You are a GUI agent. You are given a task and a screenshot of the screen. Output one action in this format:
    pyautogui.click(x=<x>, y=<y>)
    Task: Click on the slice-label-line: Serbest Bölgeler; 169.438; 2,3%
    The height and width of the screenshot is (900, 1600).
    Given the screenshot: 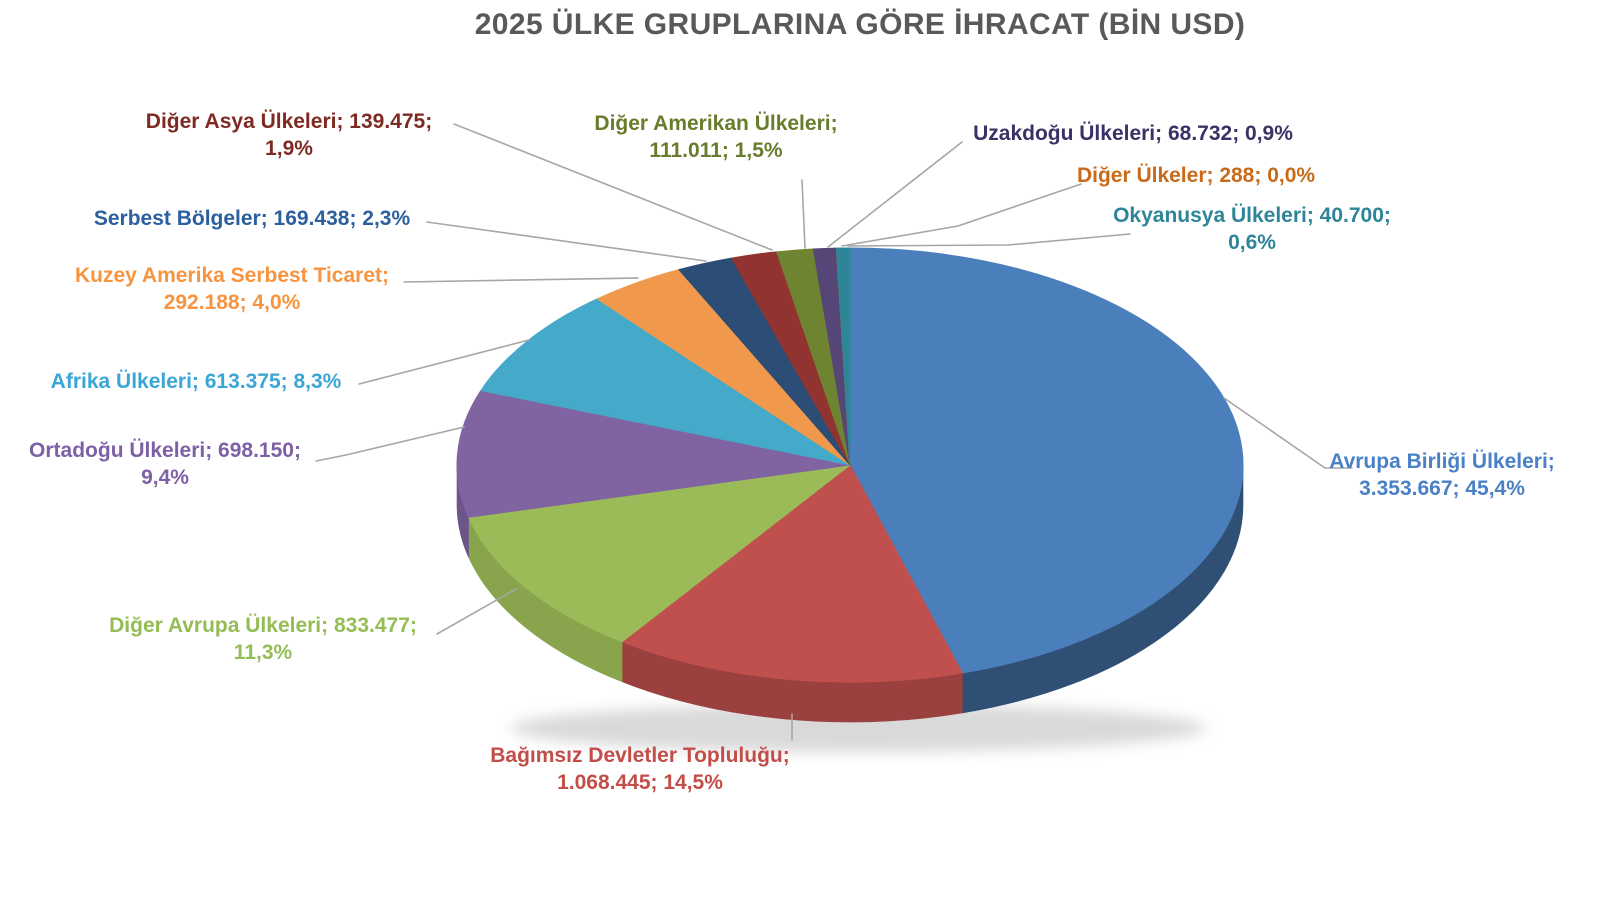 What is the action you would take?
    pyautogui.click(x=252, y=218)
    